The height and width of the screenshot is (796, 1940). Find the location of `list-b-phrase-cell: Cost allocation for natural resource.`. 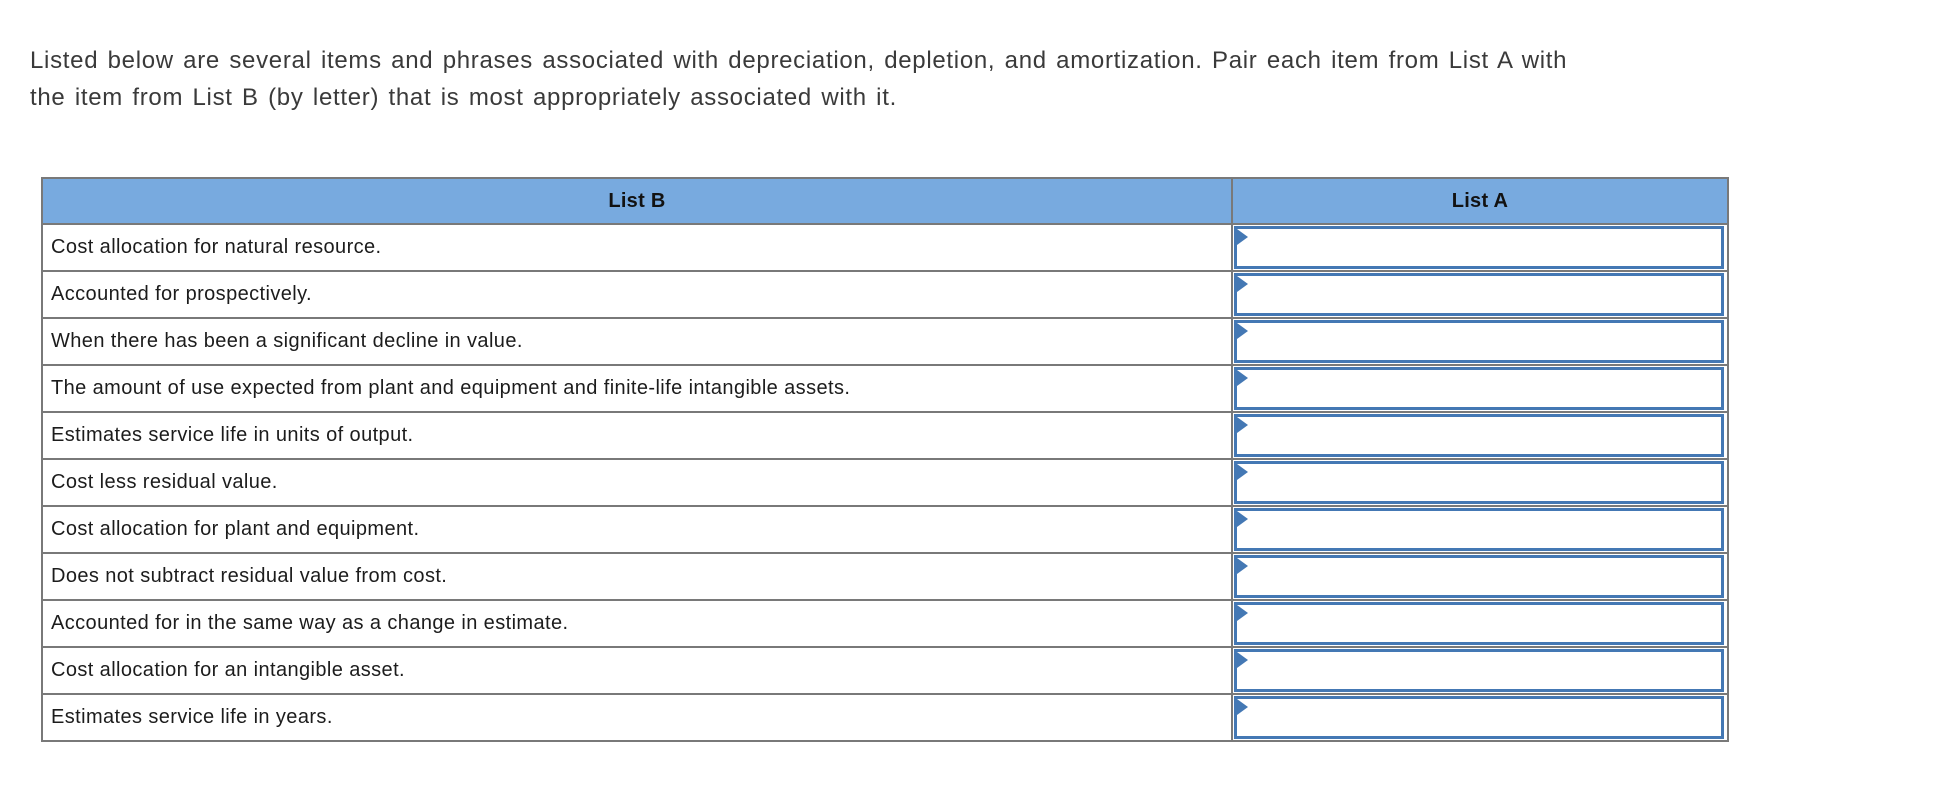

list-b-phrase-cell: Cost allocation for natural resource. is located at coordinates (638, 247).